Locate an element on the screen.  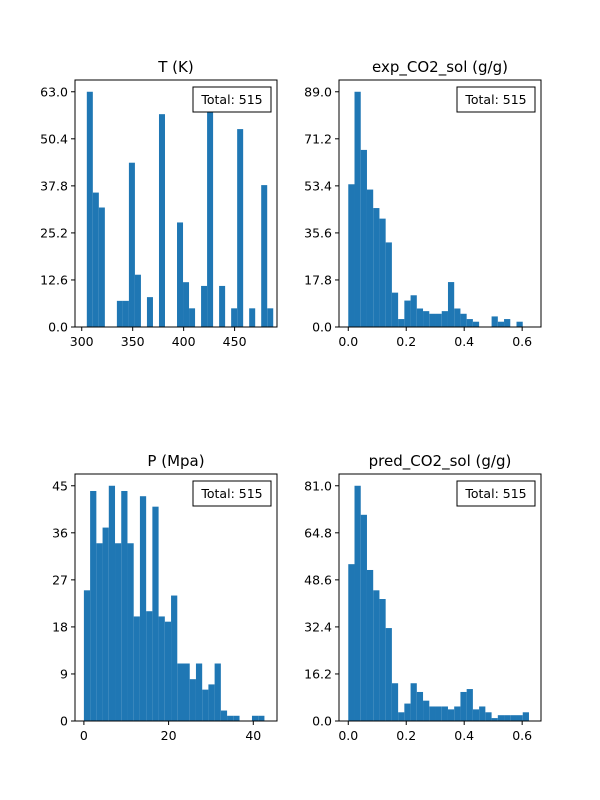
chart-title: T (K) is located at coordinates (175, 67).